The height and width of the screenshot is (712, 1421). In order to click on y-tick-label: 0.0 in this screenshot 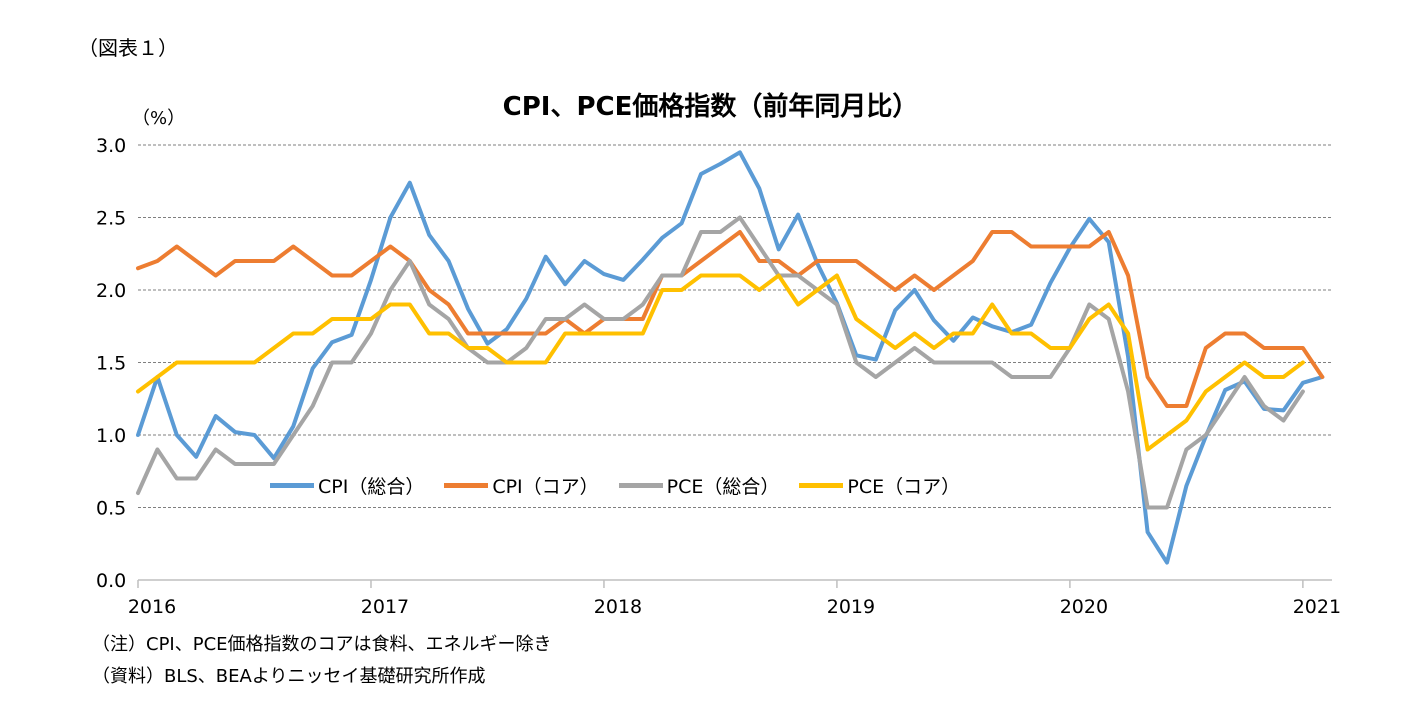, I will do `click(111, 581)`.